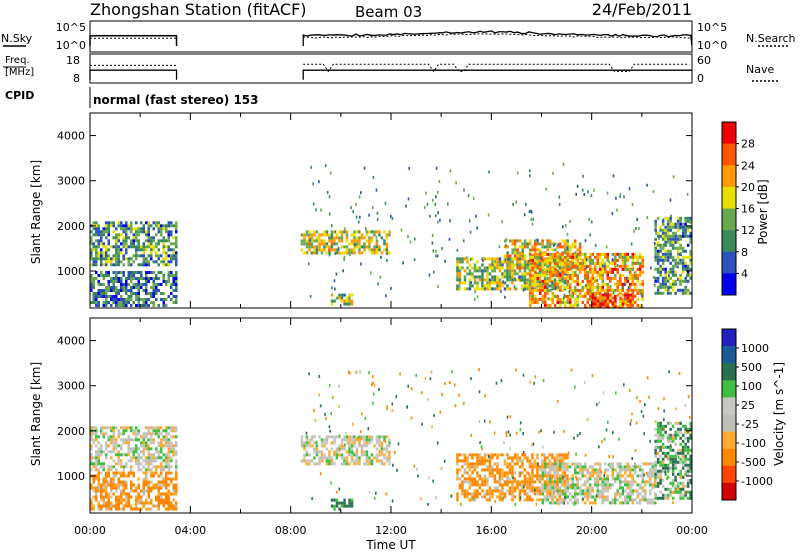 Image resolution: width=800 pixels, height=554 pixels. I want to click on freq-right-tick-top: 60, so click(704, 60).